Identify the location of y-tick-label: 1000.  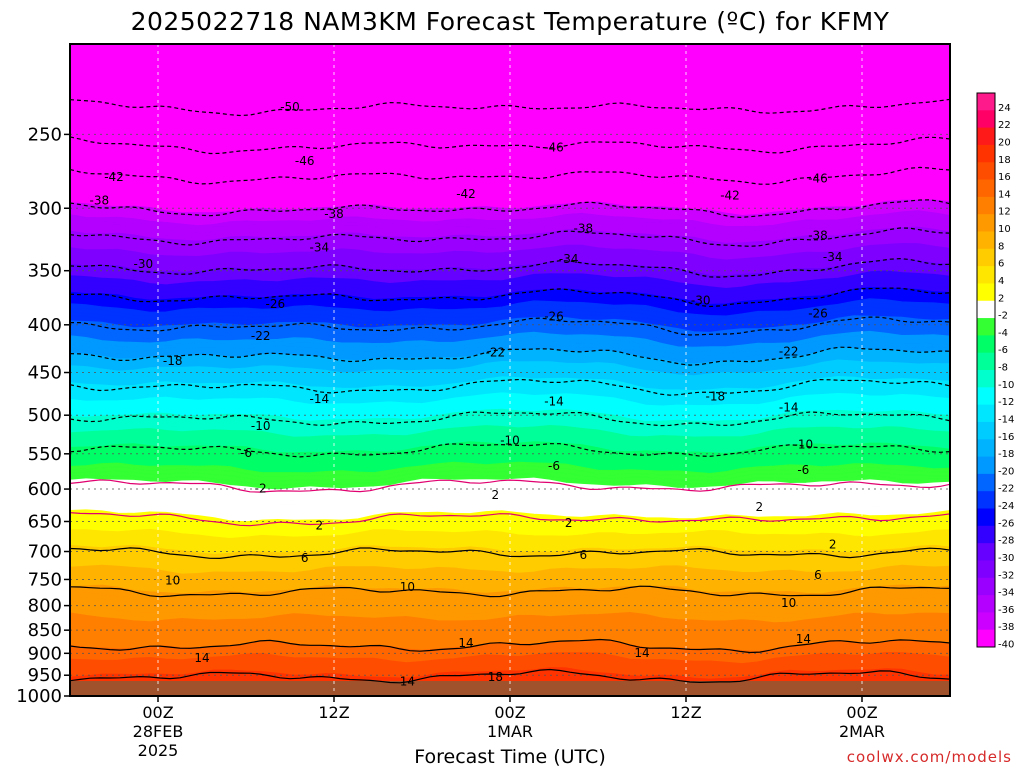
(39, 696).